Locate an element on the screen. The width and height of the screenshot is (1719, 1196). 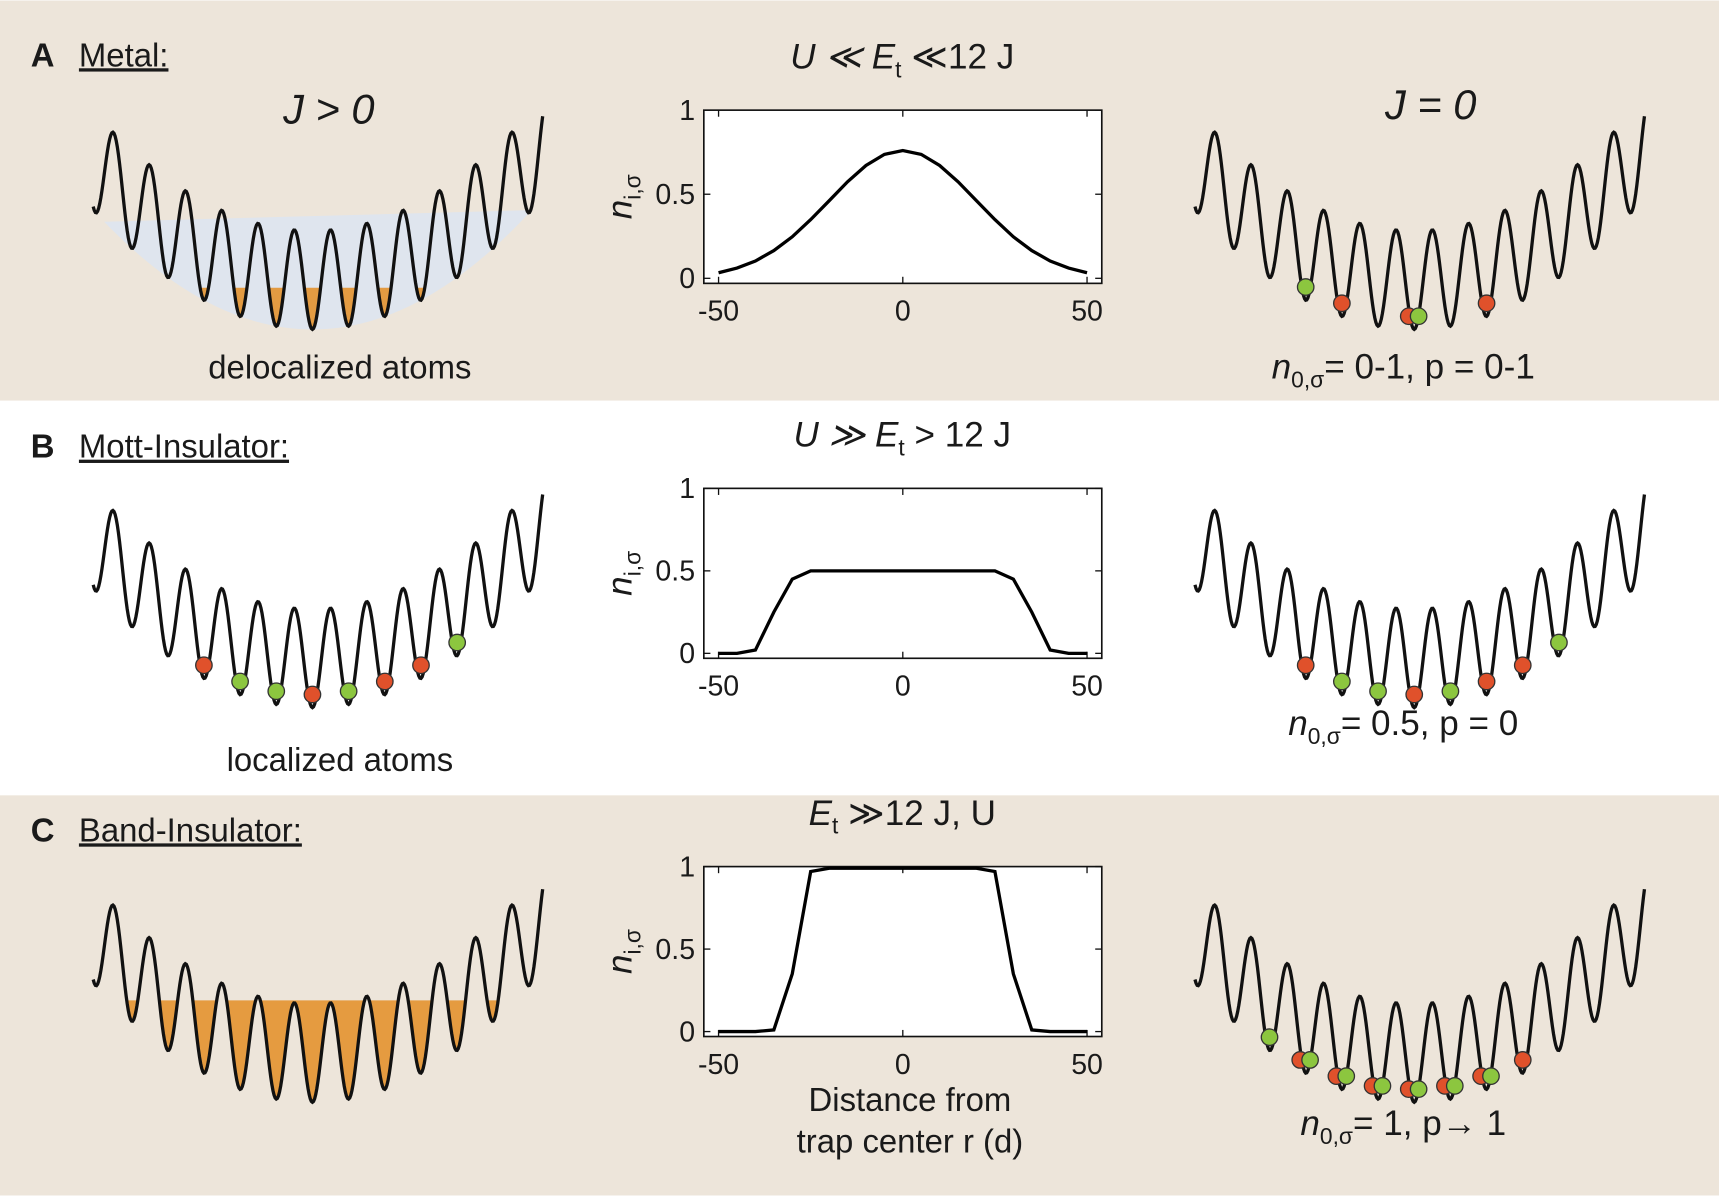
chart-title-tail: > 12 J is located at coordinates (958, 435).